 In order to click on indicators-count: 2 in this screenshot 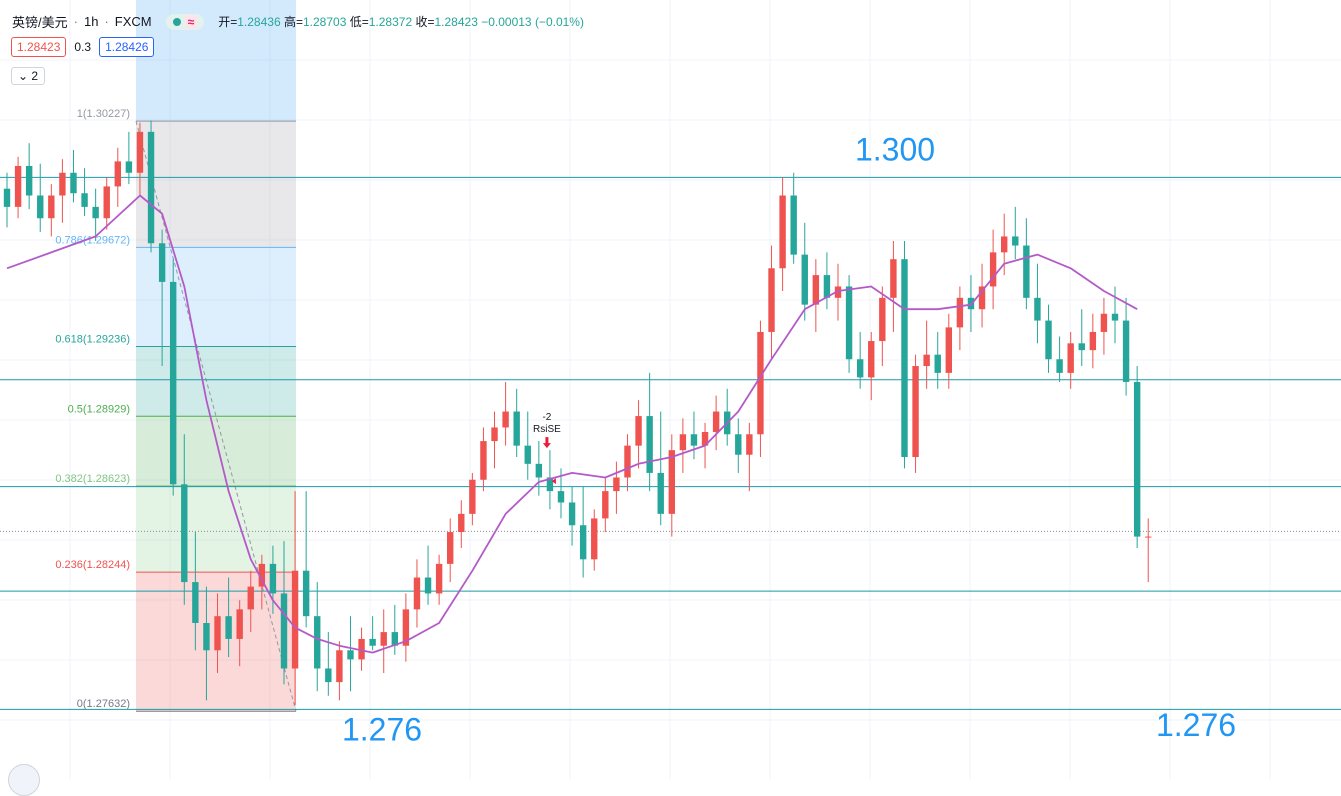, I will do `click(35, 76)`.